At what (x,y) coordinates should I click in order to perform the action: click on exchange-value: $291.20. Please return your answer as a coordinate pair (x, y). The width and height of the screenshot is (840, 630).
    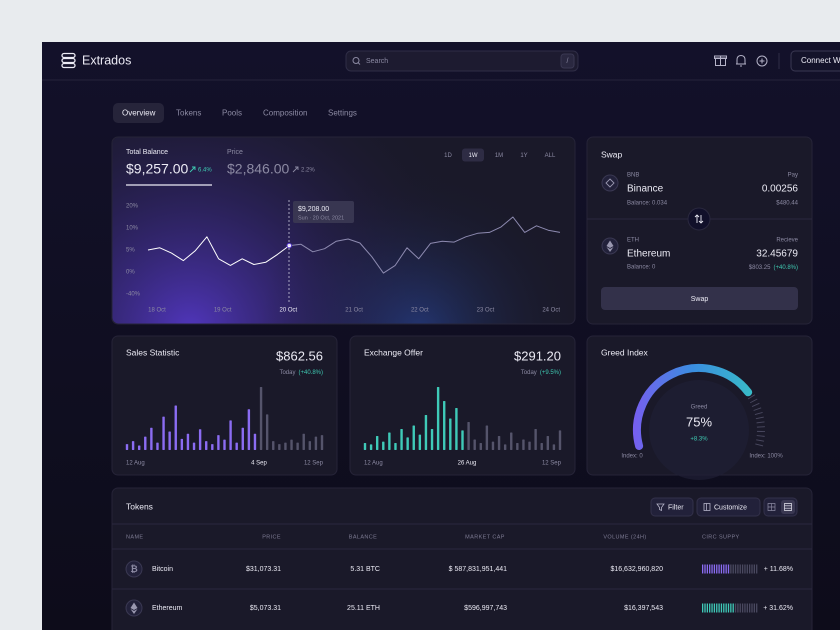
    Looking at the image, I should click on (537, 355).